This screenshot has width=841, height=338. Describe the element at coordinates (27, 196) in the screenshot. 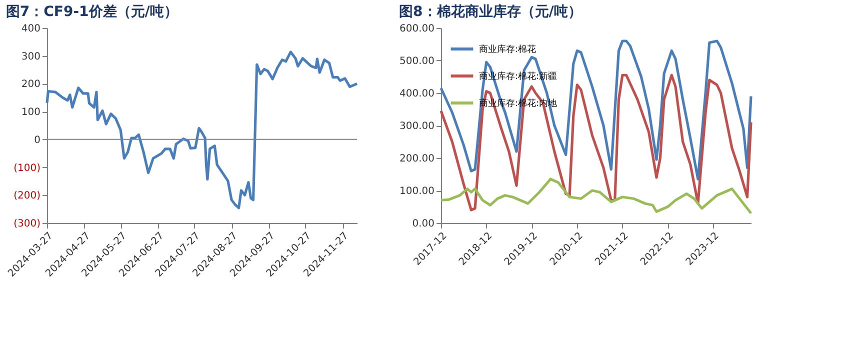

I see `y-tick-label: (200)` at that location.